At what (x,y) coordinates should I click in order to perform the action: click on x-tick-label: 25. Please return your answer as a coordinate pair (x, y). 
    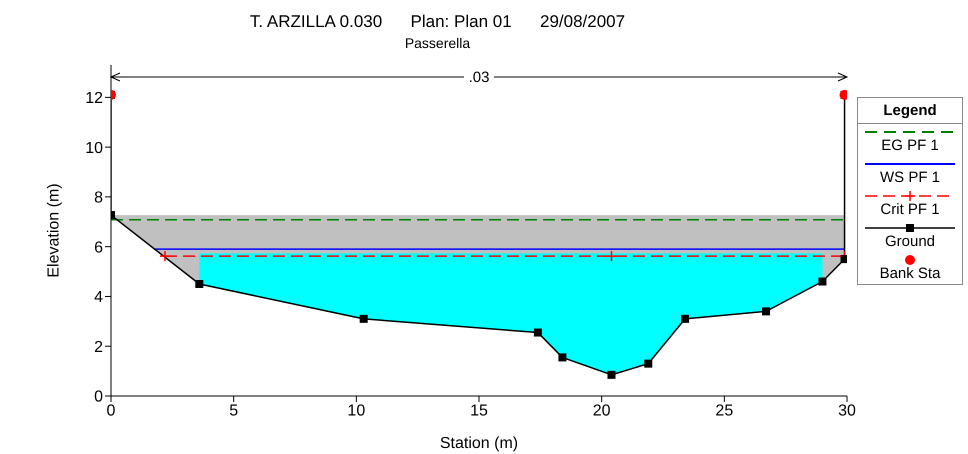
    Looking at the image, I should click on (724, 411).